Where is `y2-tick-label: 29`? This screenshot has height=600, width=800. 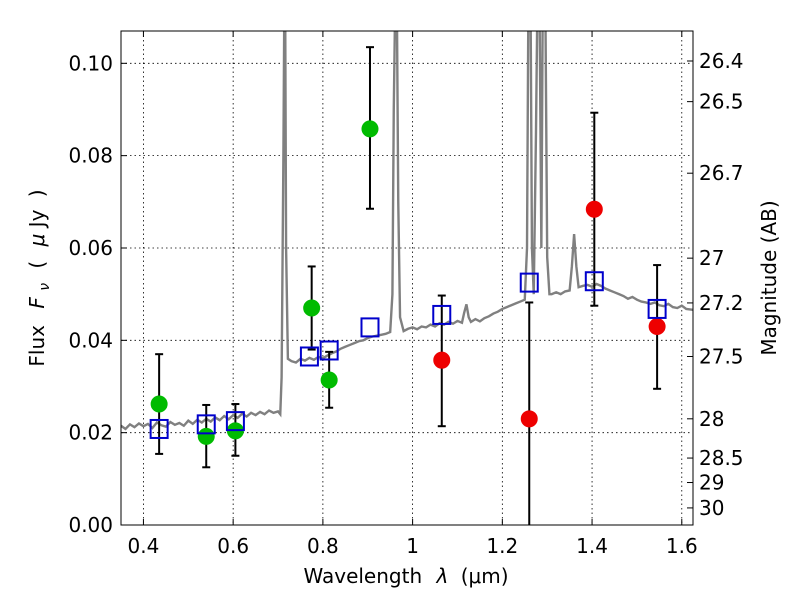 y2-tick-label: 29 is located at coordinates (711, 483).